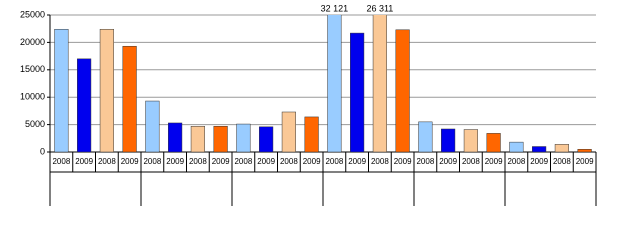  Describe the element at coordinates (32, 97) in the screenshot. I see `y-tick-label: 10000` at that location.